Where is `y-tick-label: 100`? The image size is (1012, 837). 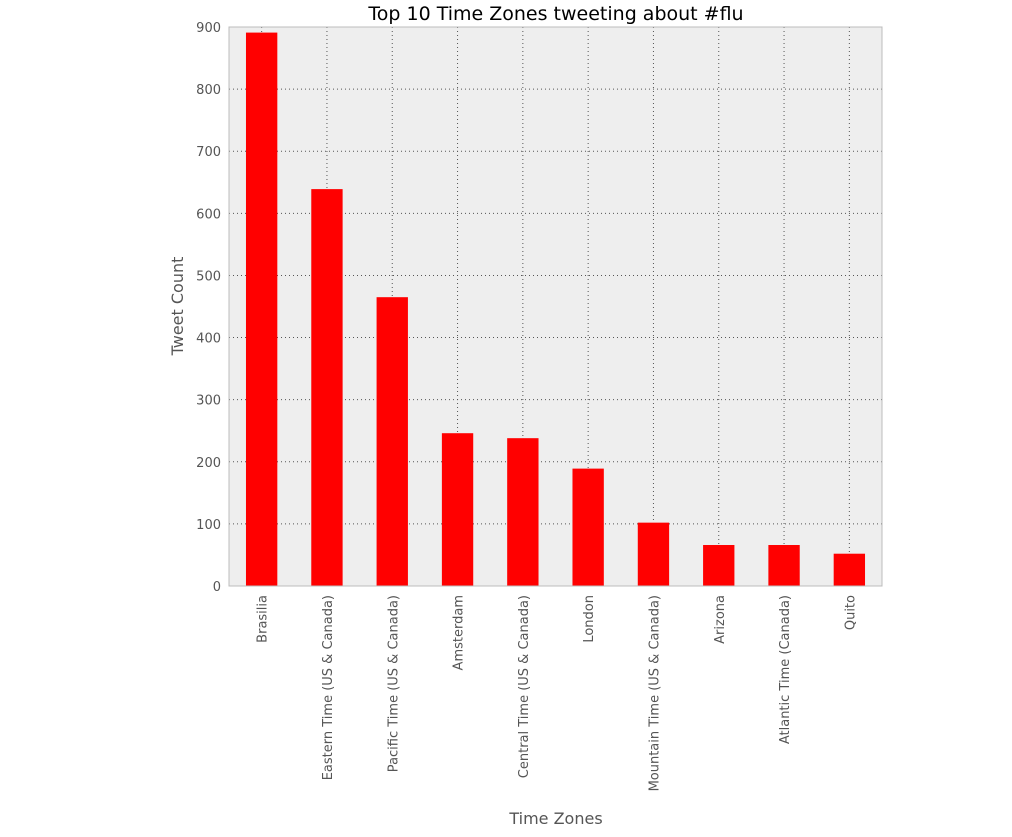
y-tick-label: 100 is located at coordinates (208, 525).